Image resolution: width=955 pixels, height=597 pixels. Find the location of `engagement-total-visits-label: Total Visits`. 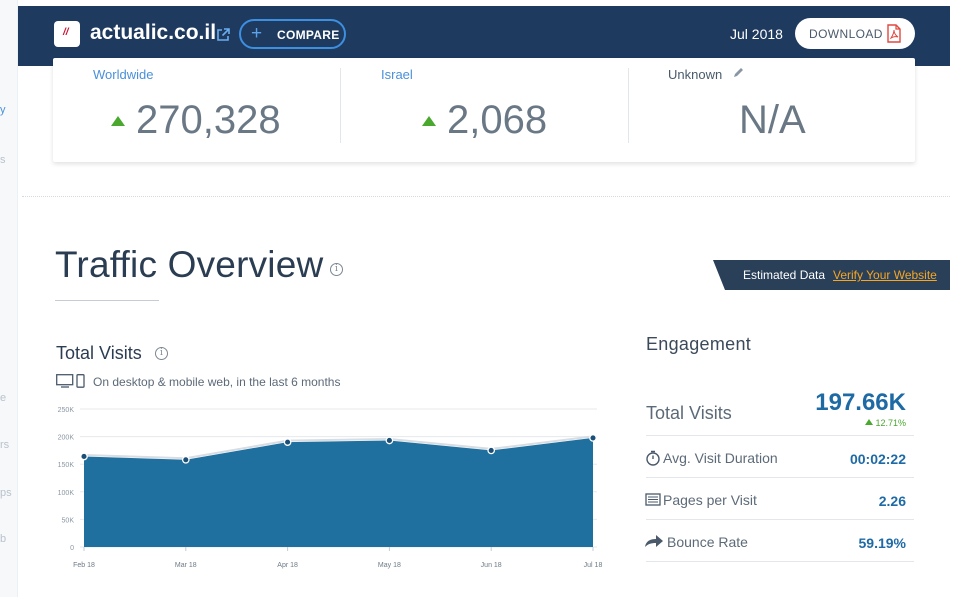

engagement-total-visits-label: Total Visits is located at coordinates (689, 413).